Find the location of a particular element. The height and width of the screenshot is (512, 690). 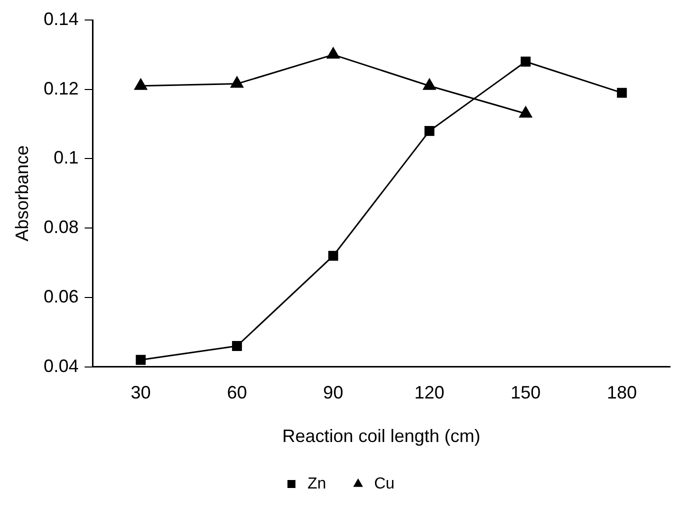

x-tick-label: 60 is located at coordinates (236, 392).